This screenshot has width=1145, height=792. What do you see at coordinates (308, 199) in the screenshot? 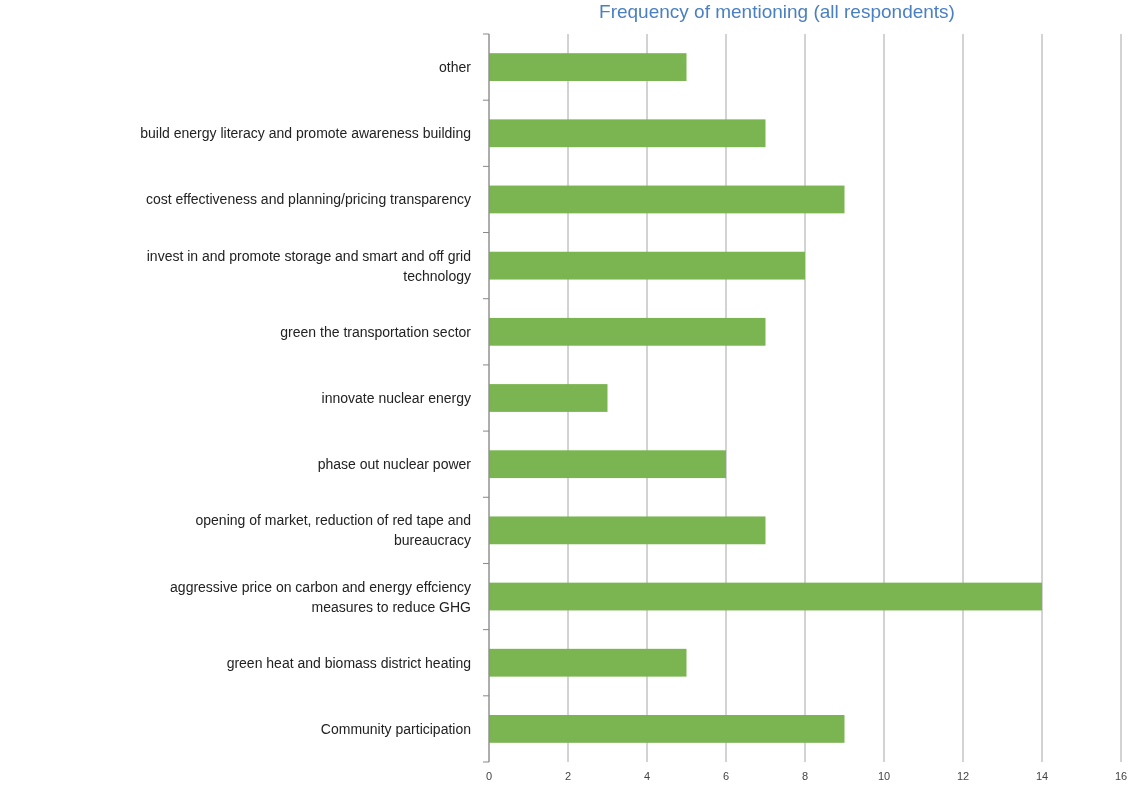
I see `y-tick-label: cost effectiveness and planning/pricing transparency` at bounding box center [308, 199].